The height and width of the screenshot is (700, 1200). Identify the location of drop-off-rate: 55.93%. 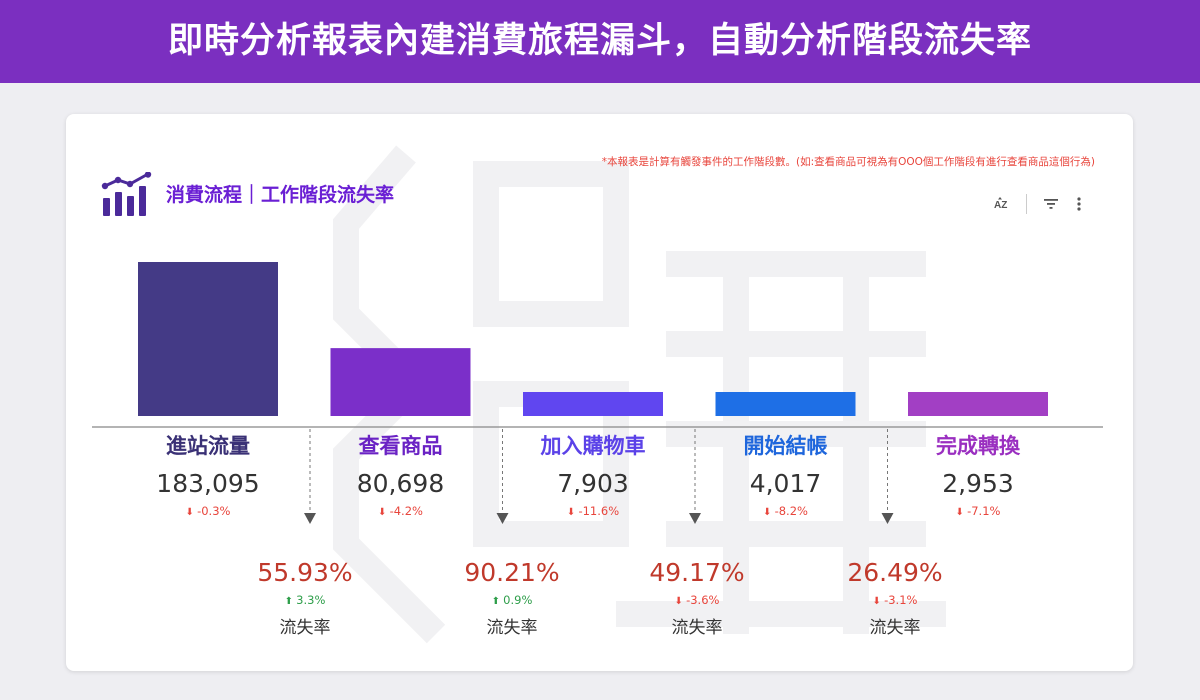
(305, 572).